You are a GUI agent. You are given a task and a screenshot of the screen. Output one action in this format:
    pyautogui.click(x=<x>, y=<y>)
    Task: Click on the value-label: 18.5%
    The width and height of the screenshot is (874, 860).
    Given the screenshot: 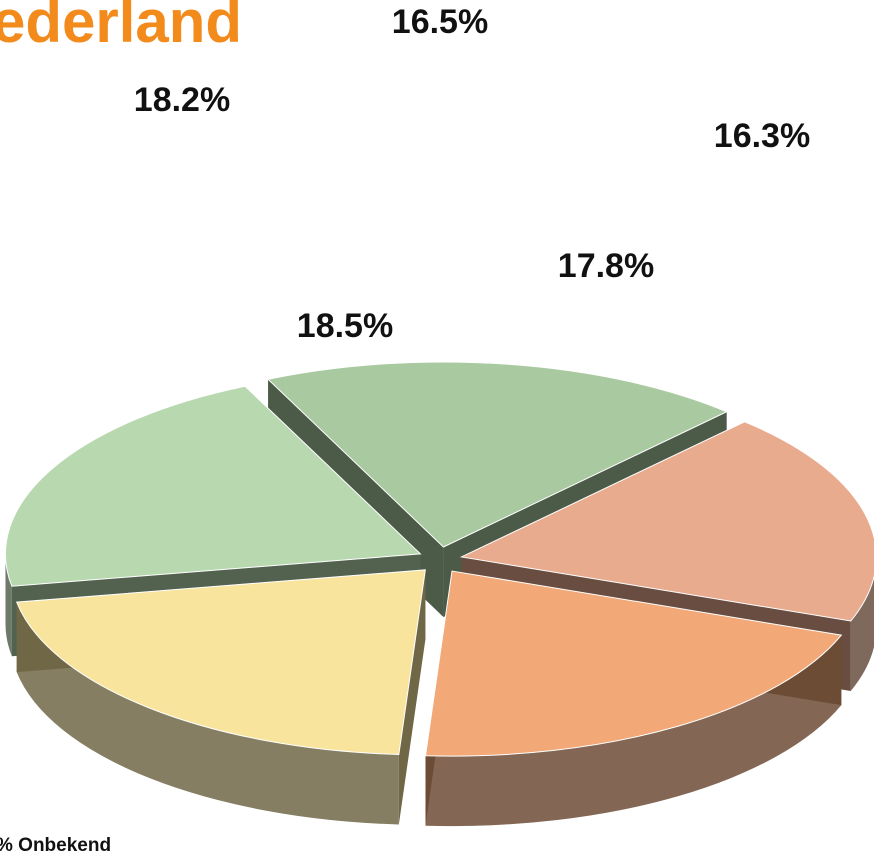 What is the action you would take?
    pyautogui.click(x=345, y=326)
    